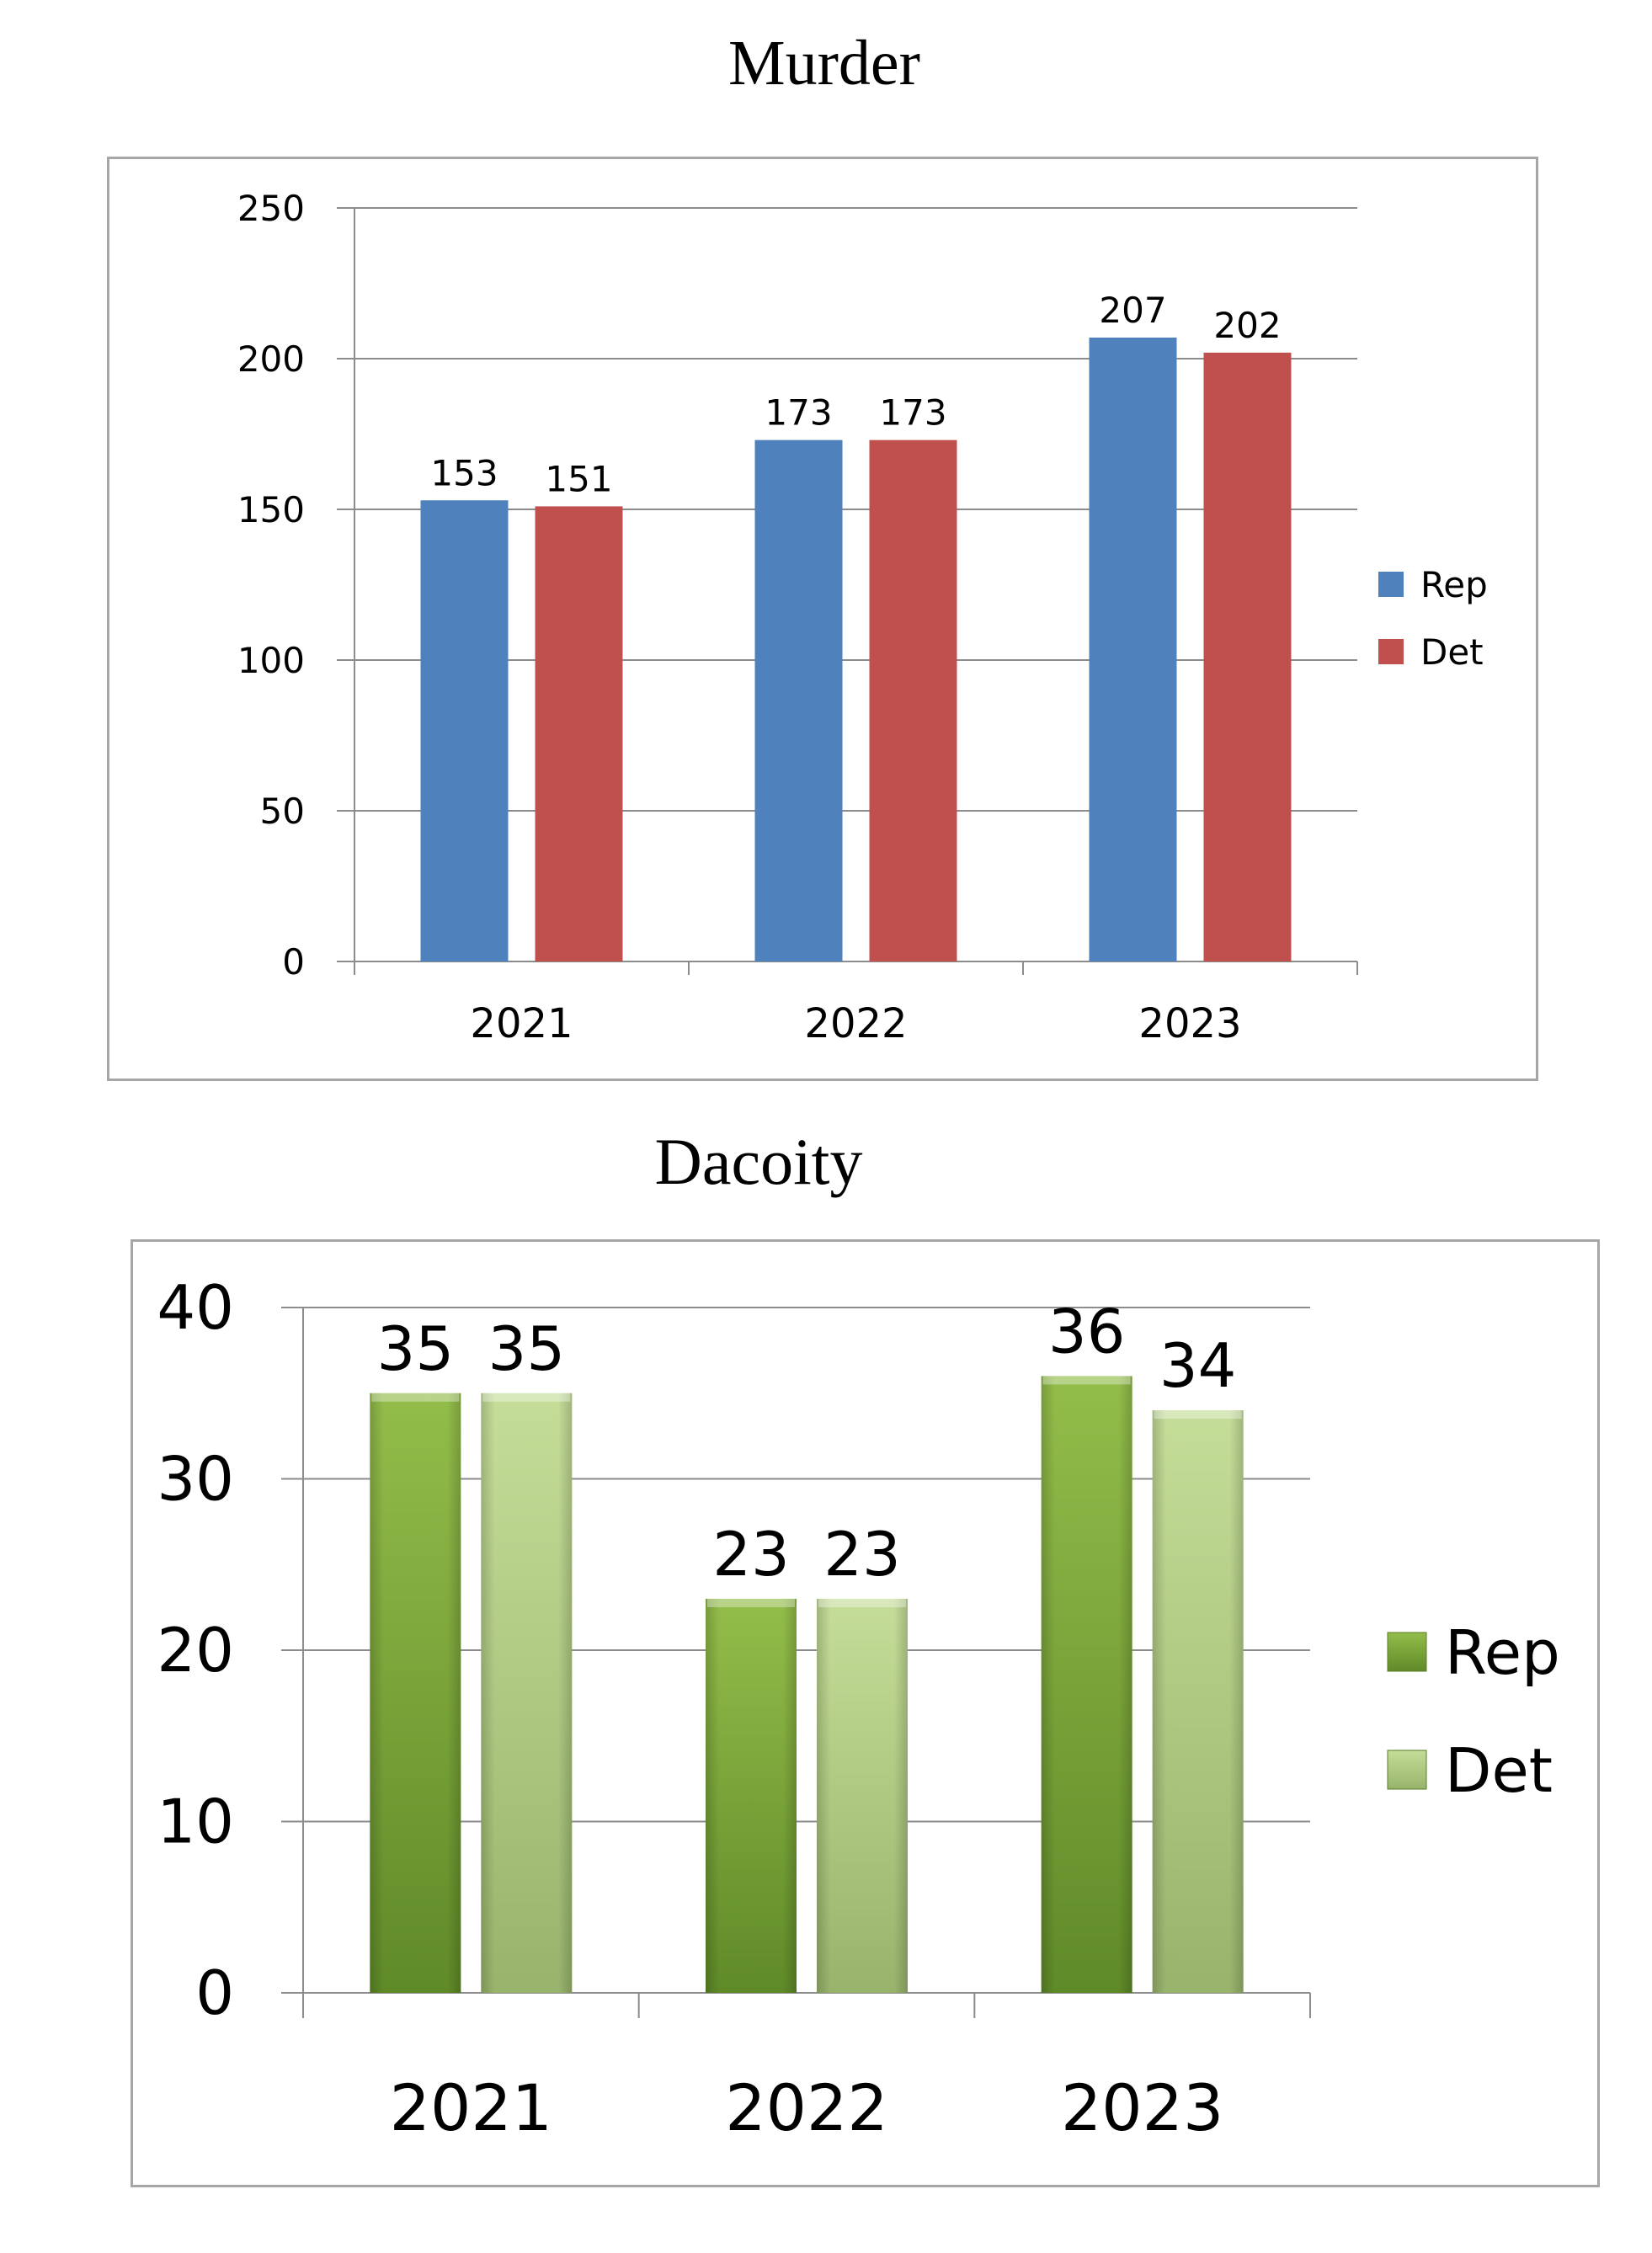  What do you see at coordinates (1132, 310) in the screenshot?
I see `data-label: 207` at bounding box center [1132, 310].